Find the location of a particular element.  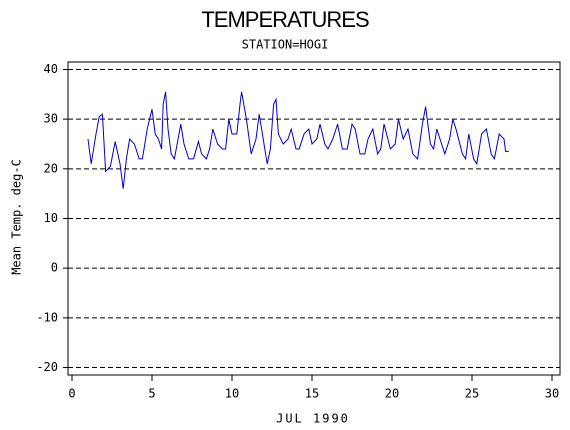

y-tick-label: 0 is located at coordinates (54, 268).